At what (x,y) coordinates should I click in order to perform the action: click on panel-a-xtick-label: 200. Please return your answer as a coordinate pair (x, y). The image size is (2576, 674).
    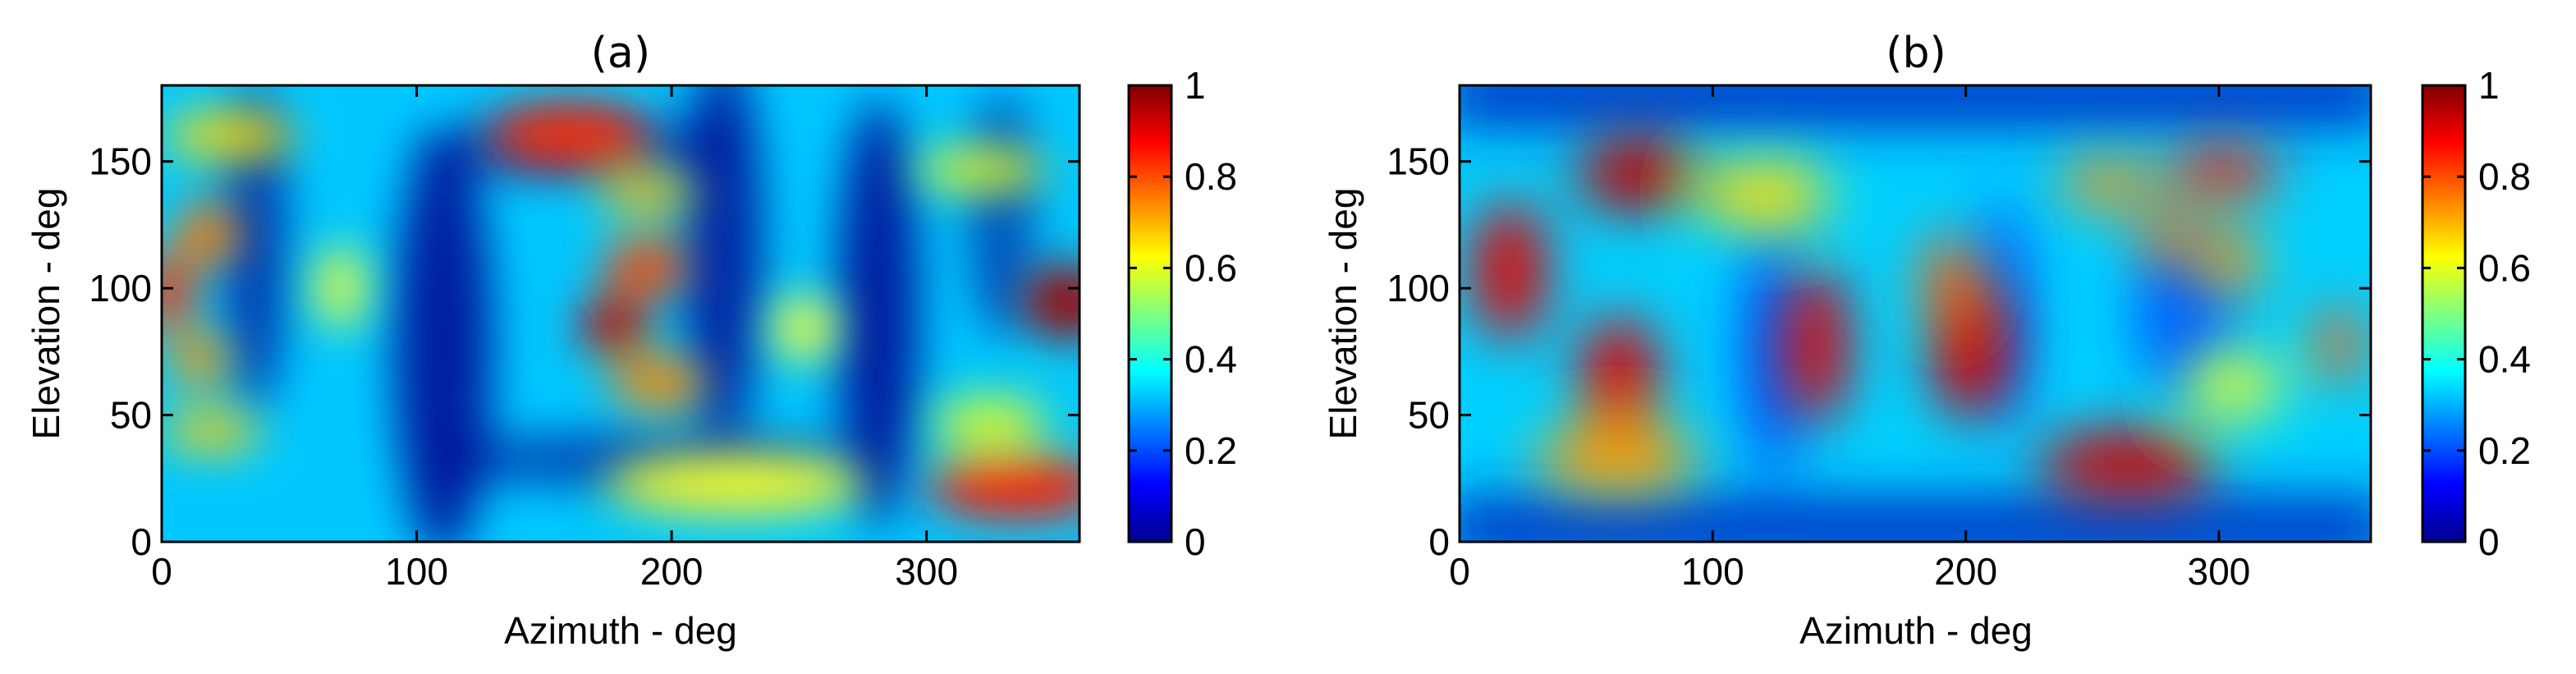
    Looking at the image, I should click on (672, 571).